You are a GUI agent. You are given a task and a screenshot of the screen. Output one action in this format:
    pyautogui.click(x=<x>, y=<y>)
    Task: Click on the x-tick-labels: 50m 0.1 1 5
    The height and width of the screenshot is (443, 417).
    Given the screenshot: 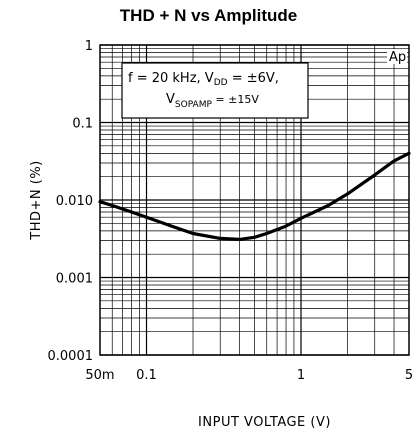 What is the action you would take?
    pyautogui.click(x=249, y=375)
    